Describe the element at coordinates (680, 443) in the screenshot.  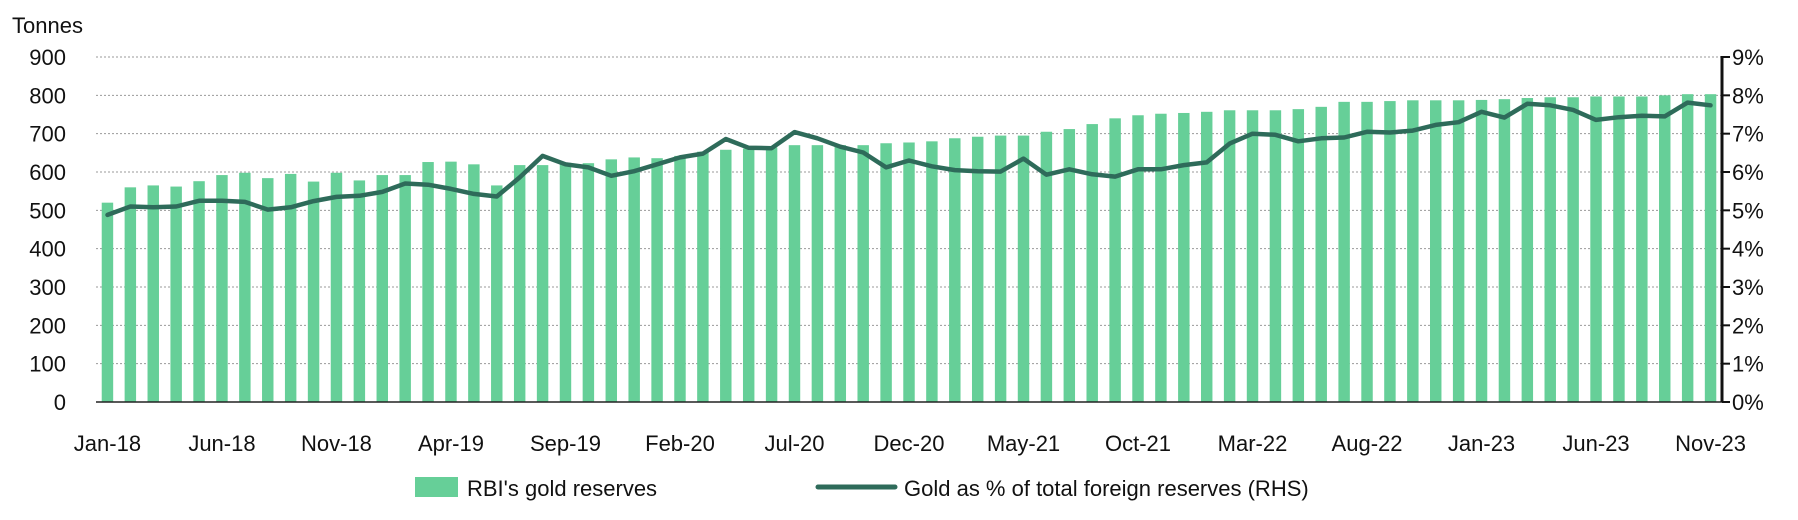
I see `x-tick-label: Feb-20` at that location.